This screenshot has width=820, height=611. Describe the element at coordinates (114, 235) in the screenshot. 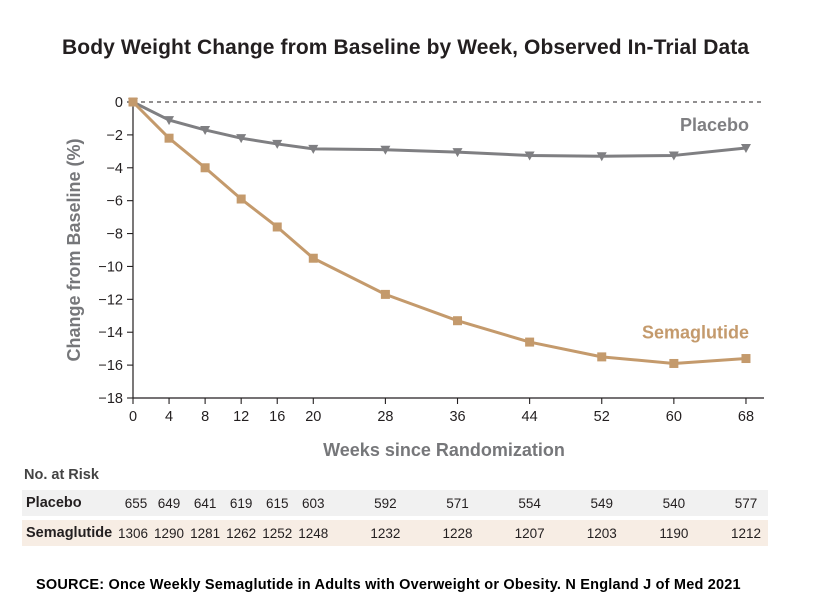

I see `y-tick-label: −8` at that location.